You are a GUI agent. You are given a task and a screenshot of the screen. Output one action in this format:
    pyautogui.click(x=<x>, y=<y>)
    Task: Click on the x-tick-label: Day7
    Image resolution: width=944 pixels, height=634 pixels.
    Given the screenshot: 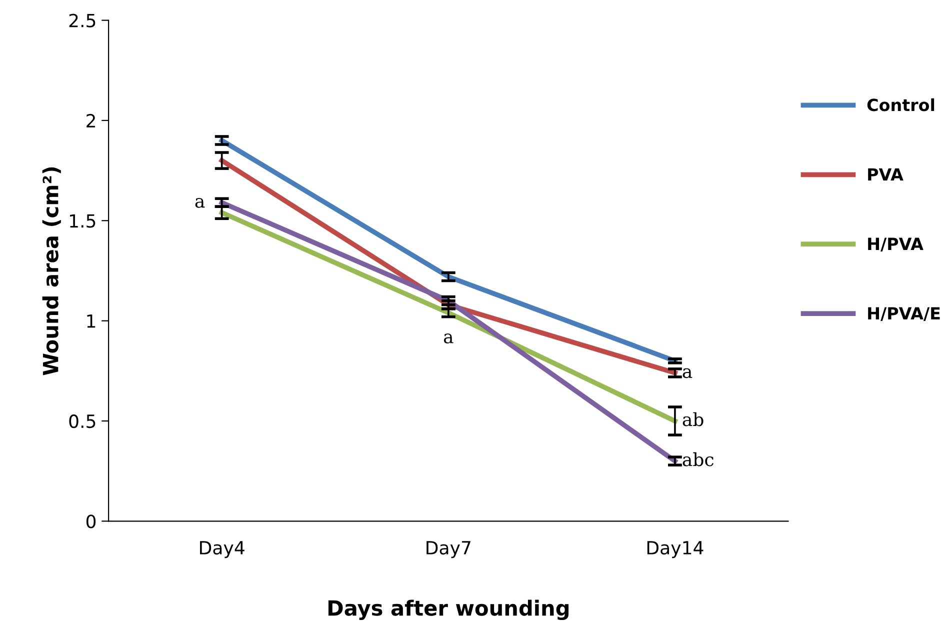 What is the action you would take?
    pyautogui.click(x=448, y=549)
    